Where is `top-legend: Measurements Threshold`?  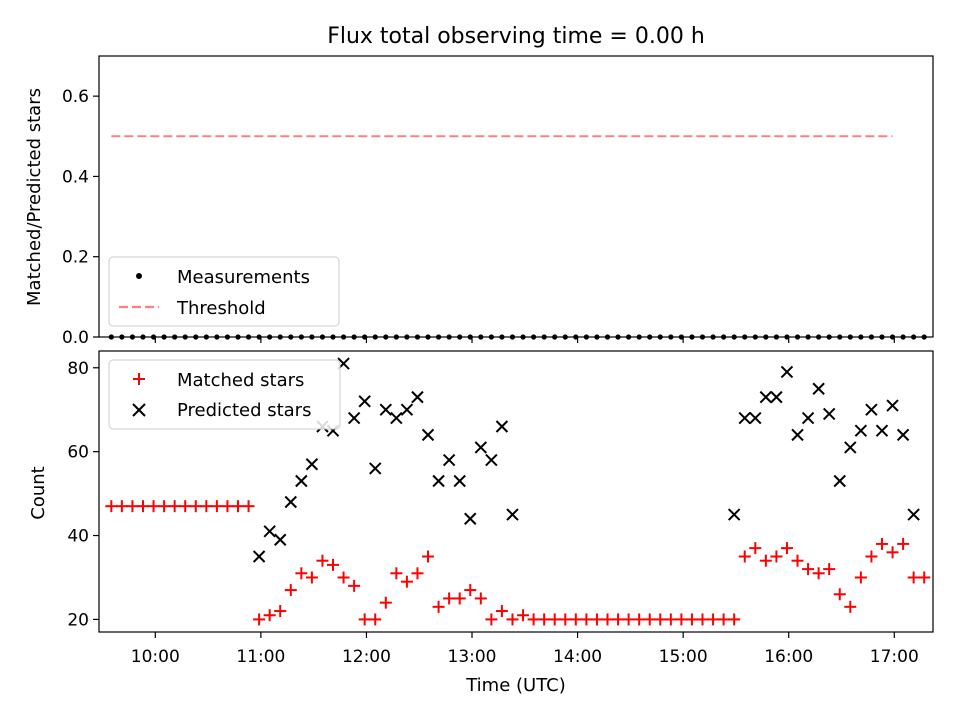
top-legend: Measurements Threshold is located at coordinates (224, 291).